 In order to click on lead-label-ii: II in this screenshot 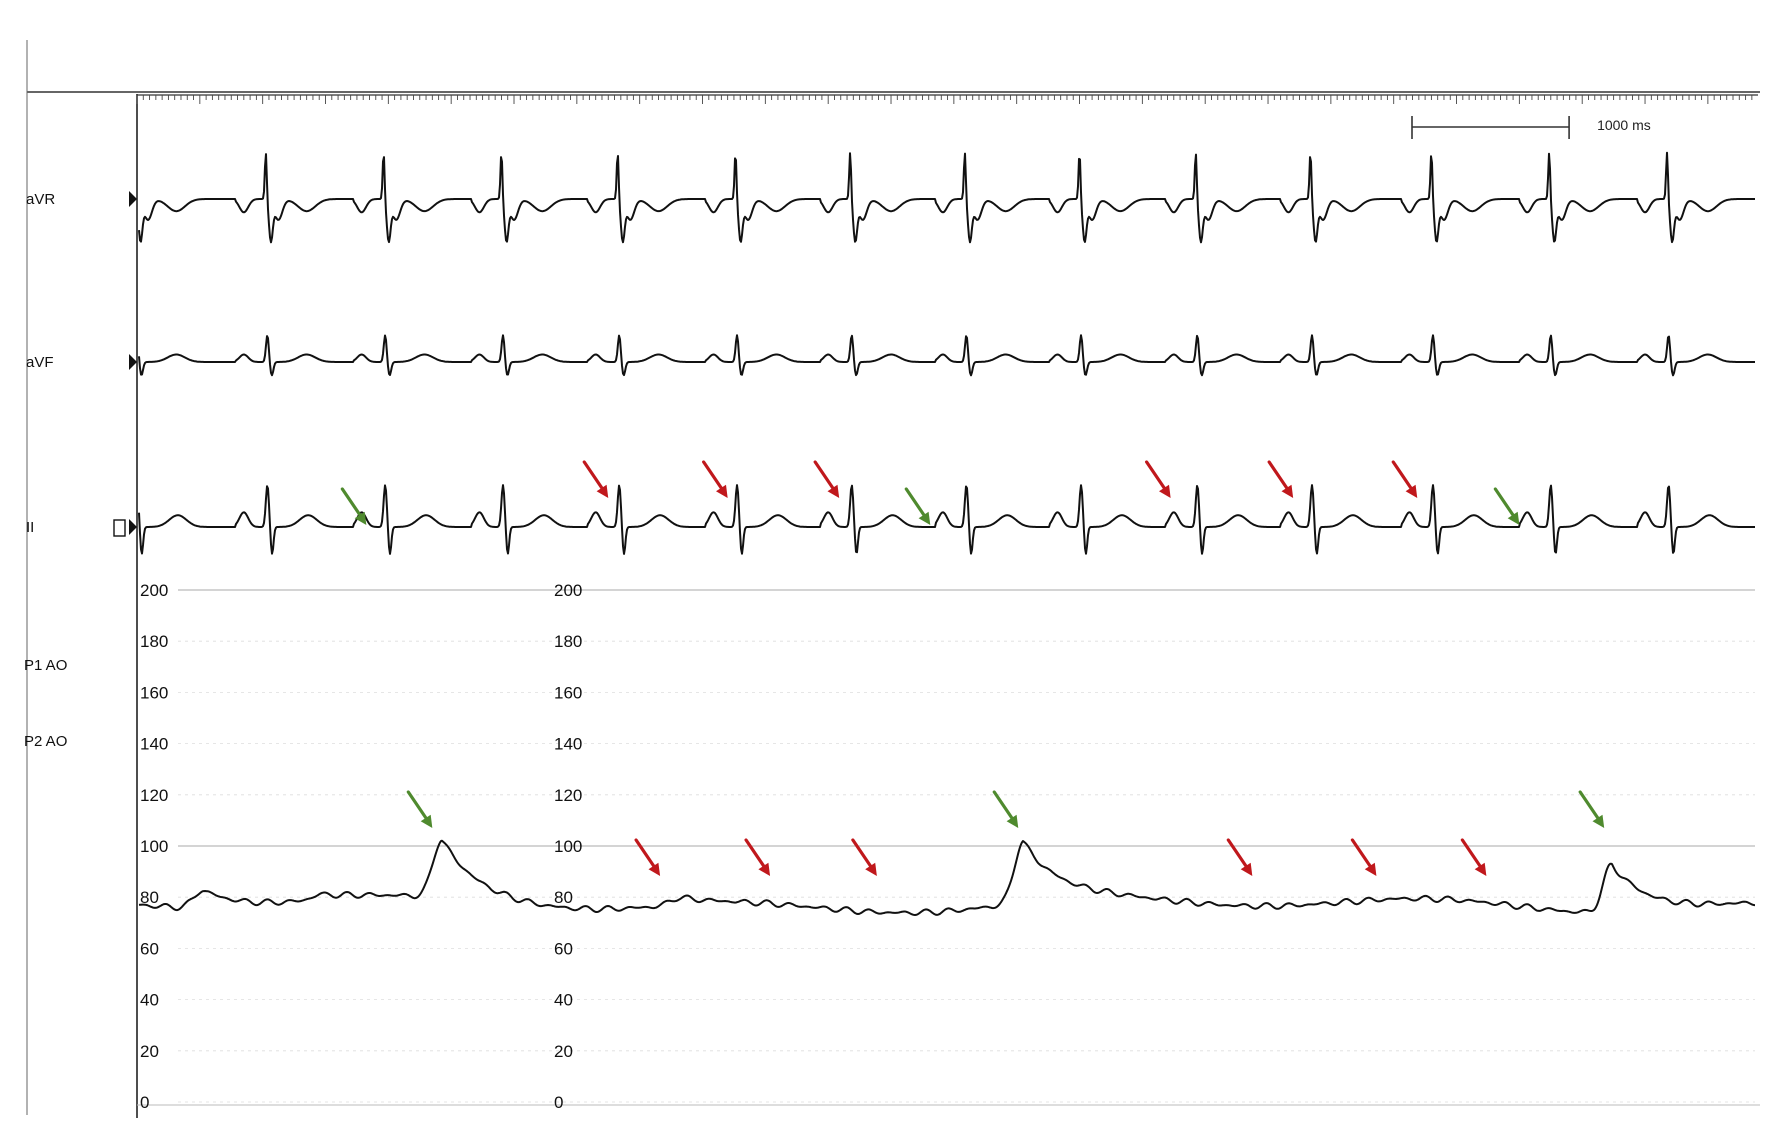, I will do `click(30, 527)`.